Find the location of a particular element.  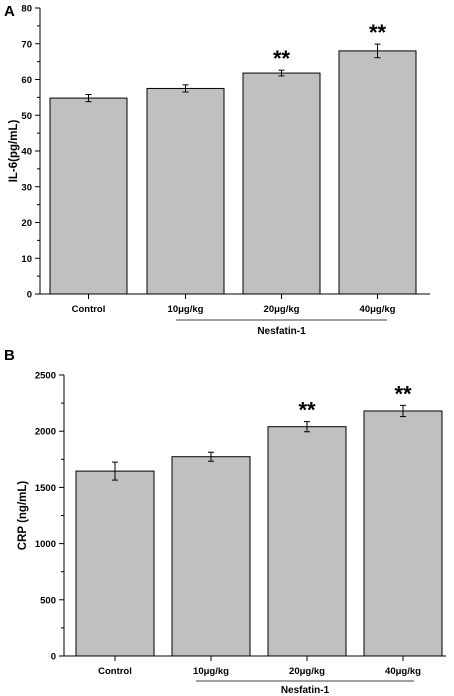

y-tick-label: 1500 is located at coordinates (45, 488).